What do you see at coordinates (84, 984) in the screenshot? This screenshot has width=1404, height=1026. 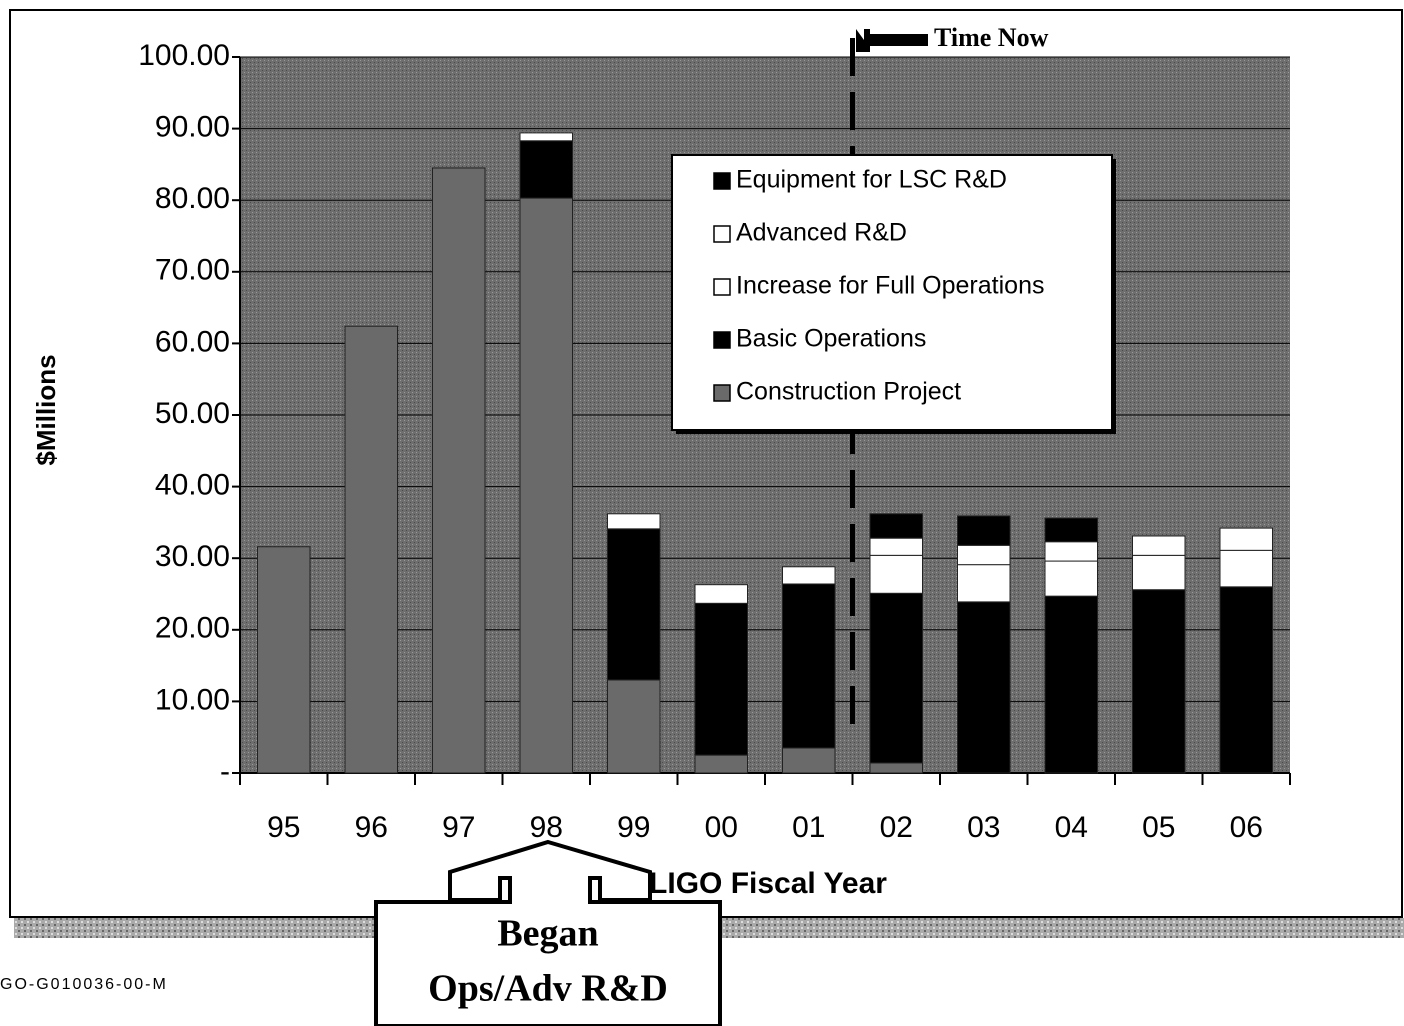 I see `footer: GO-G010036-00-M` at bounding box center [84, 984].